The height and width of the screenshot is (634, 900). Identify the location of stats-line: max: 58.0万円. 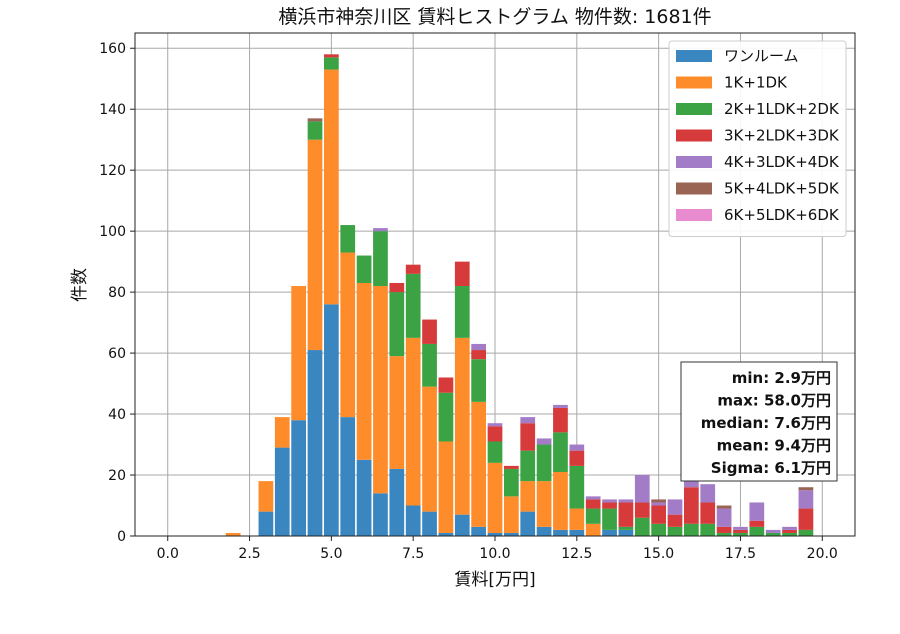
(774, 401).